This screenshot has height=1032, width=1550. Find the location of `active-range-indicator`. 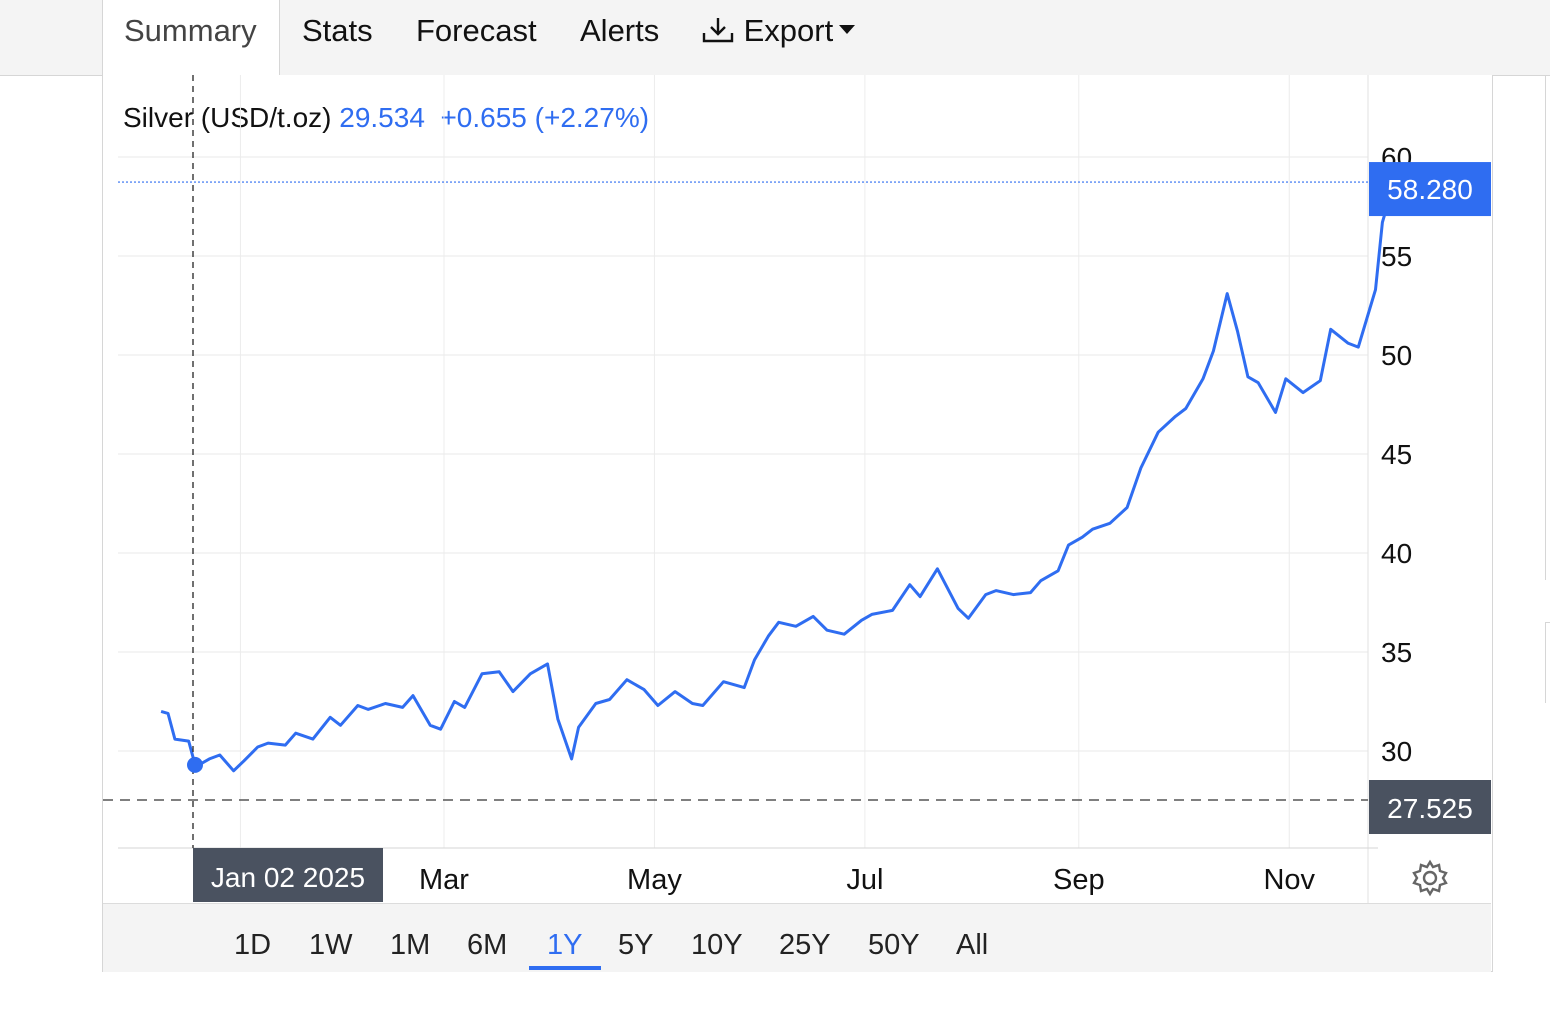

active-range-indicator is located at coordinates (565, 968).